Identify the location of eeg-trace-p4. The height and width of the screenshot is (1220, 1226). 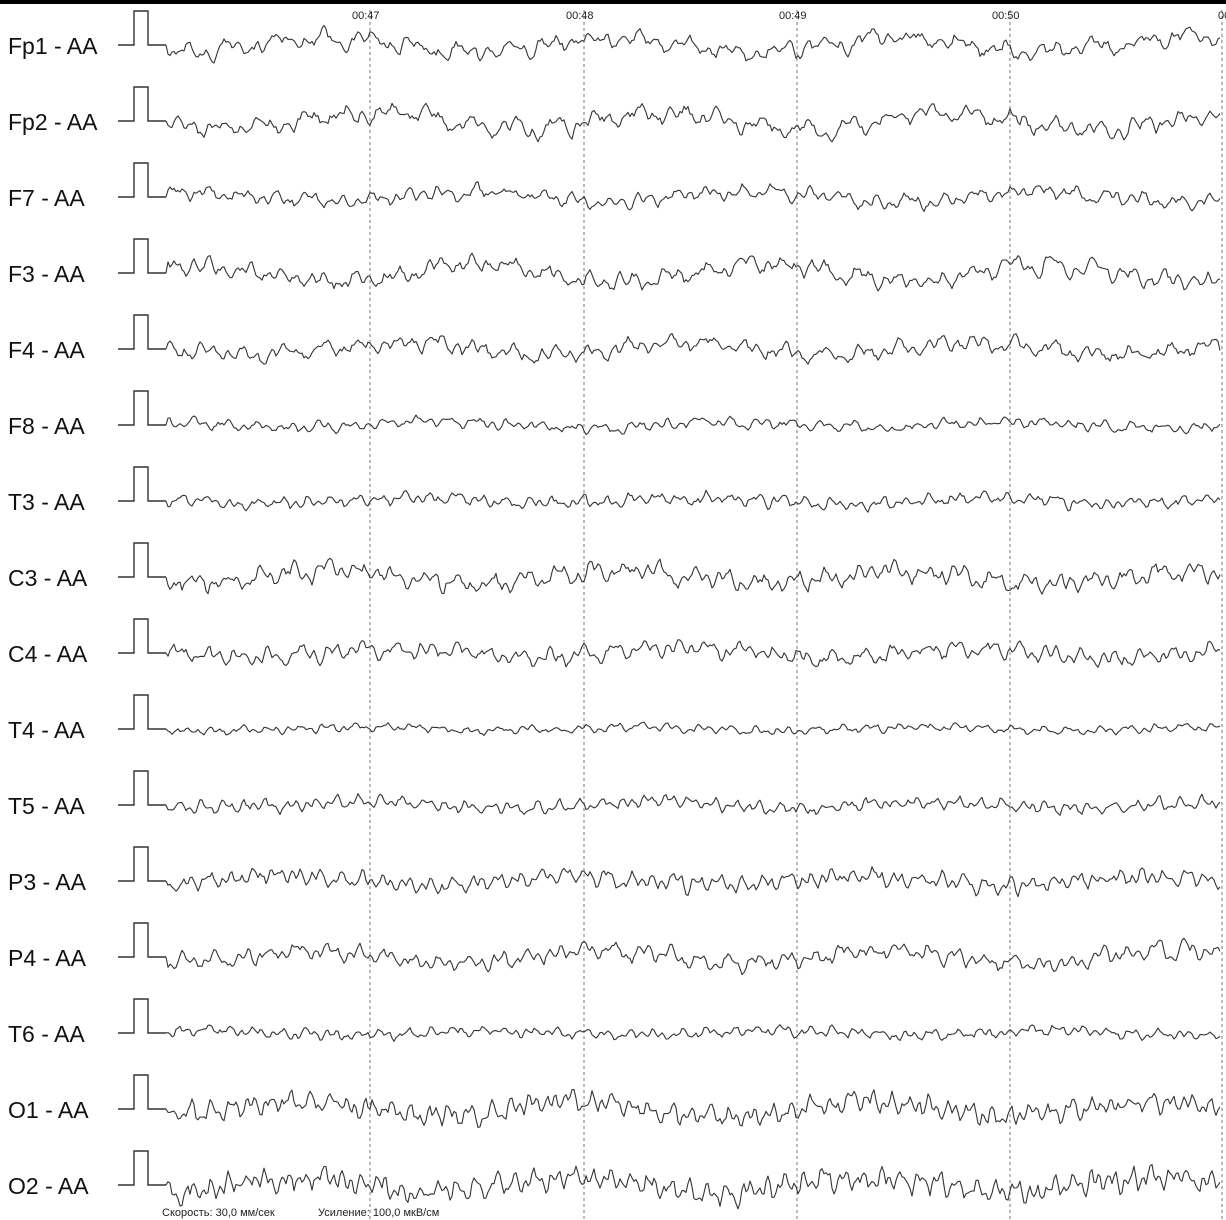
(693, 956).